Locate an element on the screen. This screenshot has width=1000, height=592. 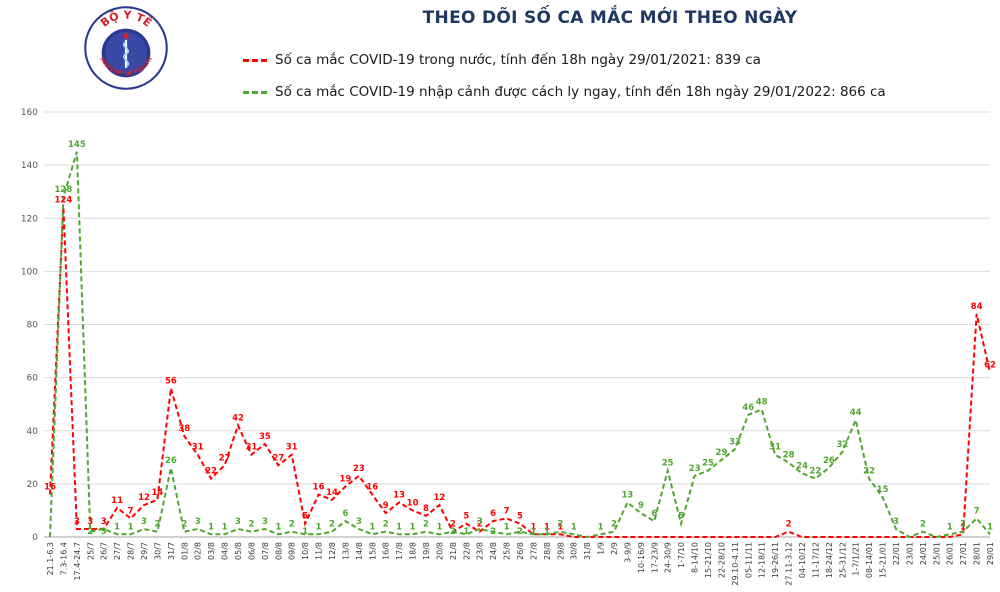
point-label: 14 is located at coordinates (332, 493).